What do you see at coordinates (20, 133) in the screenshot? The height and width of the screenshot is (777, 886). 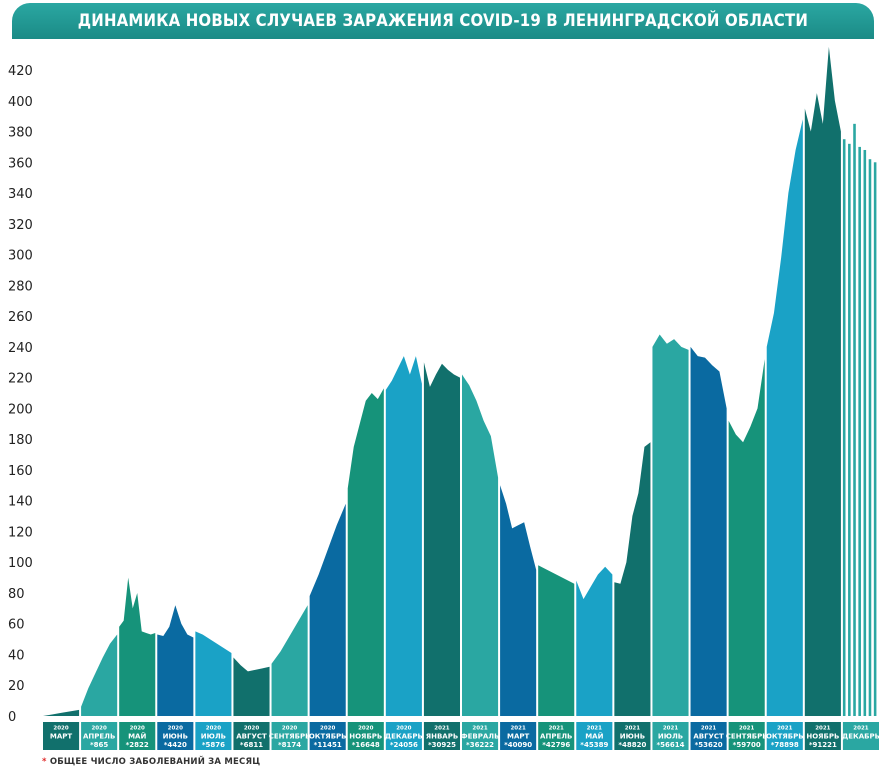 I see `y-tick-label: 380` at bounding box center [20, 133].